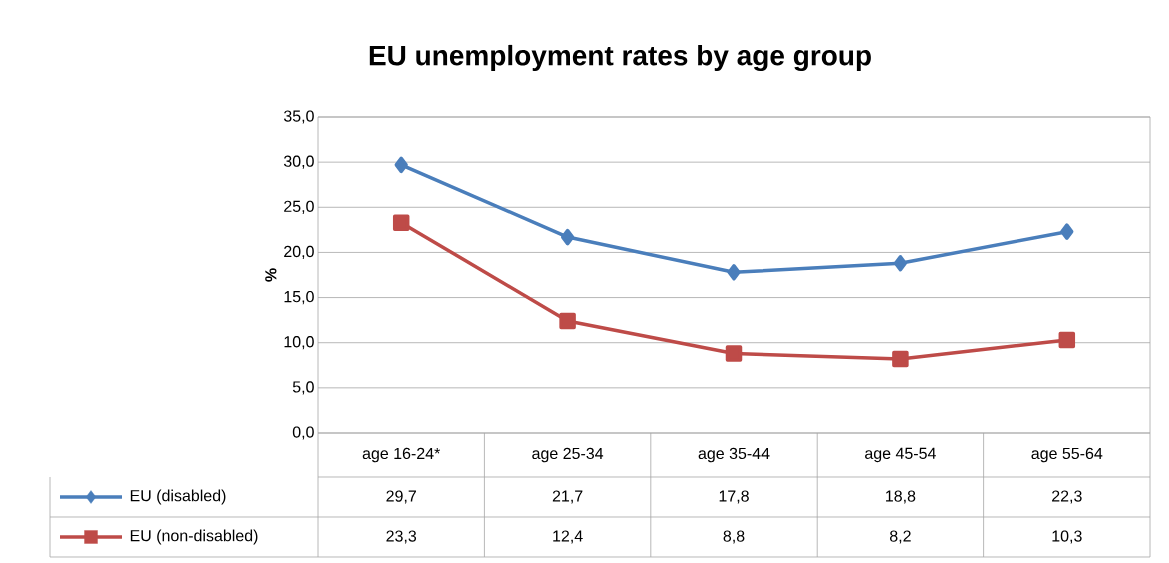  What do you see at coordinates (303, 388) in the screenshot?
I see `y-tick-label: 5,0` at bounding box center [303, 388].